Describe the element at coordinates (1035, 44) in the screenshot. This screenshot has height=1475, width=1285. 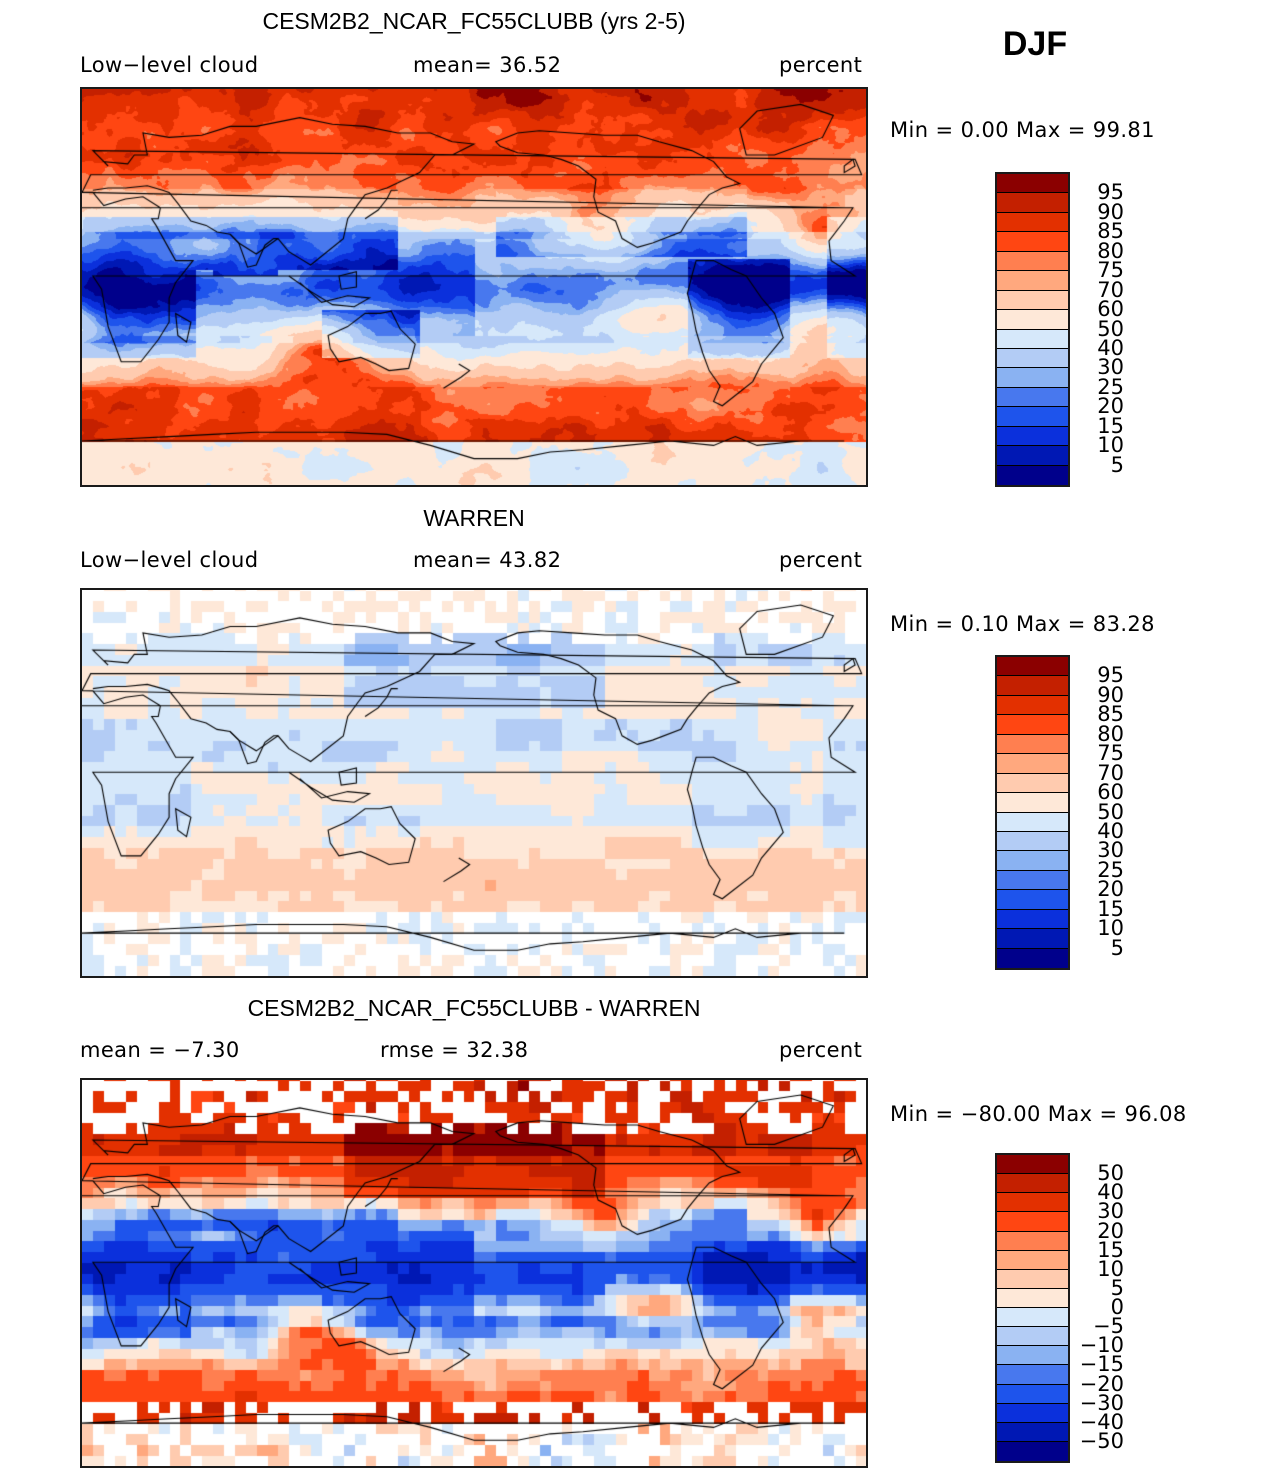
I see `season-label: DJF` at that location.